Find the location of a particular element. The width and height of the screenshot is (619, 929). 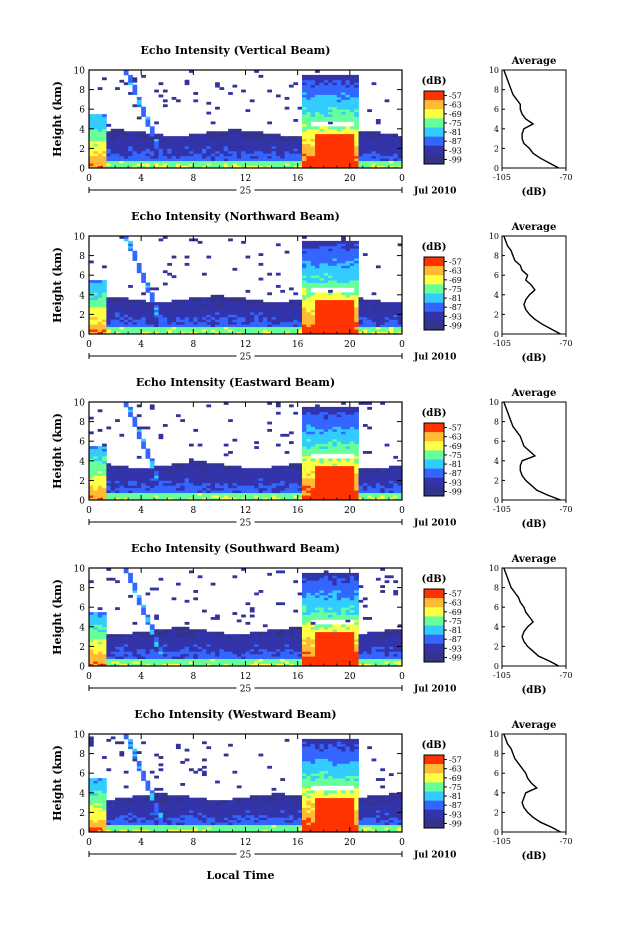

average-y-tick-label: 8 is located at coordinates (496, 422).